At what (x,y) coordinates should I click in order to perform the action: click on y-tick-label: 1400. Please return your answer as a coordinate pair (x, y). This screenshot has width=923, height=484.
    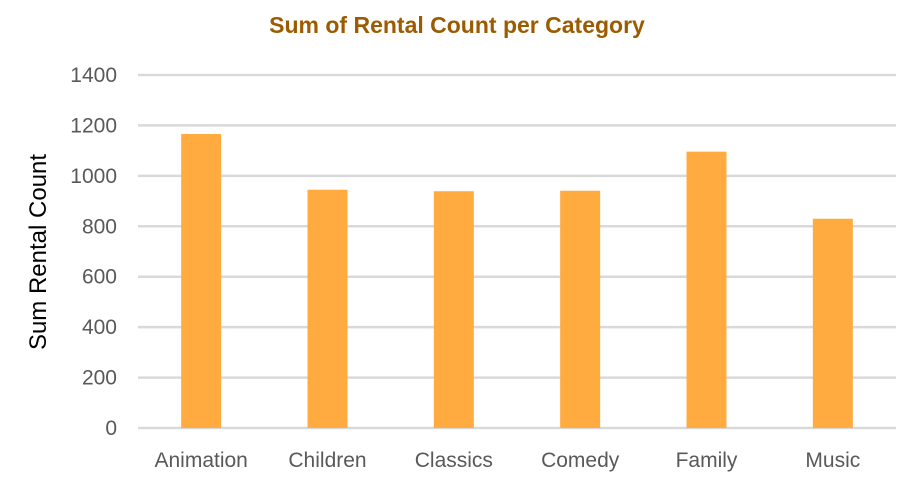
    Looking at the image, I should click on (93, 75).